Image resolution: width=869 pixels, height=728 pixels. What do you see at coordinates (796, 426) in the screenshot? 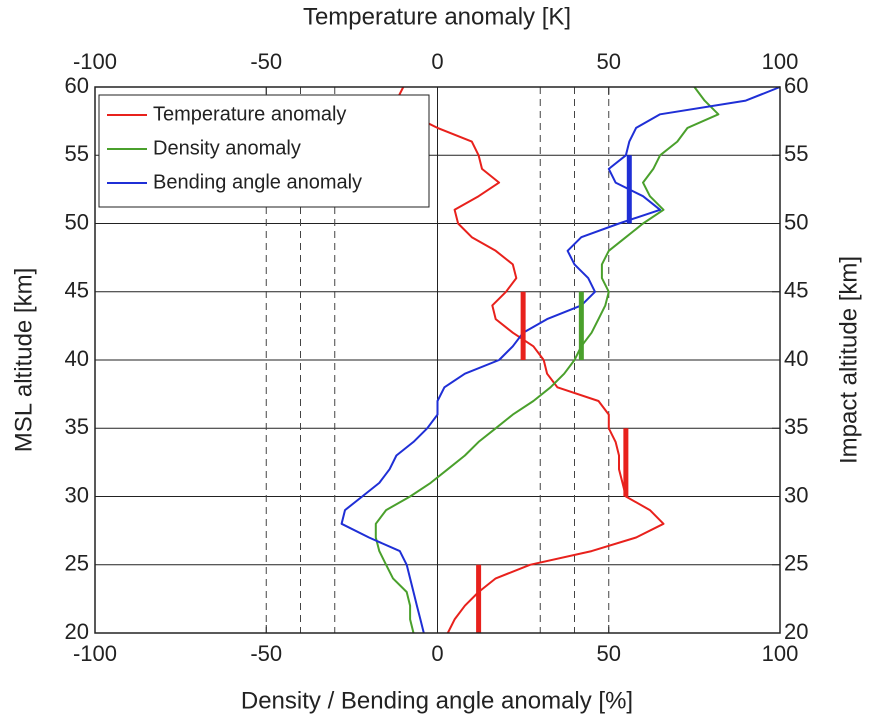
I see `y2-tick-label: 35` at bounding box center [796, 426].